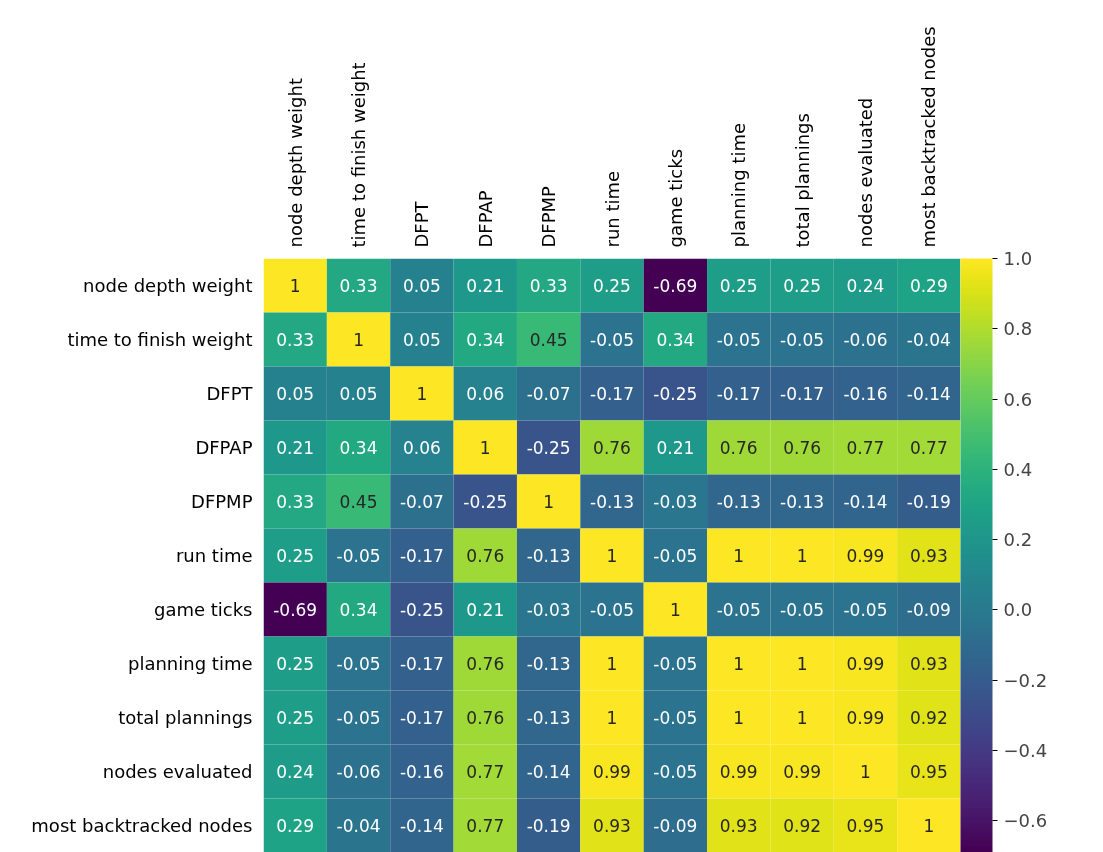 The height and width of the screenshot is (852, 1103). What do you see at coordinates (177, 771) in the screenshot?
I see `y-tick-label: nodes evaluated` at bounding box center [177, 771].